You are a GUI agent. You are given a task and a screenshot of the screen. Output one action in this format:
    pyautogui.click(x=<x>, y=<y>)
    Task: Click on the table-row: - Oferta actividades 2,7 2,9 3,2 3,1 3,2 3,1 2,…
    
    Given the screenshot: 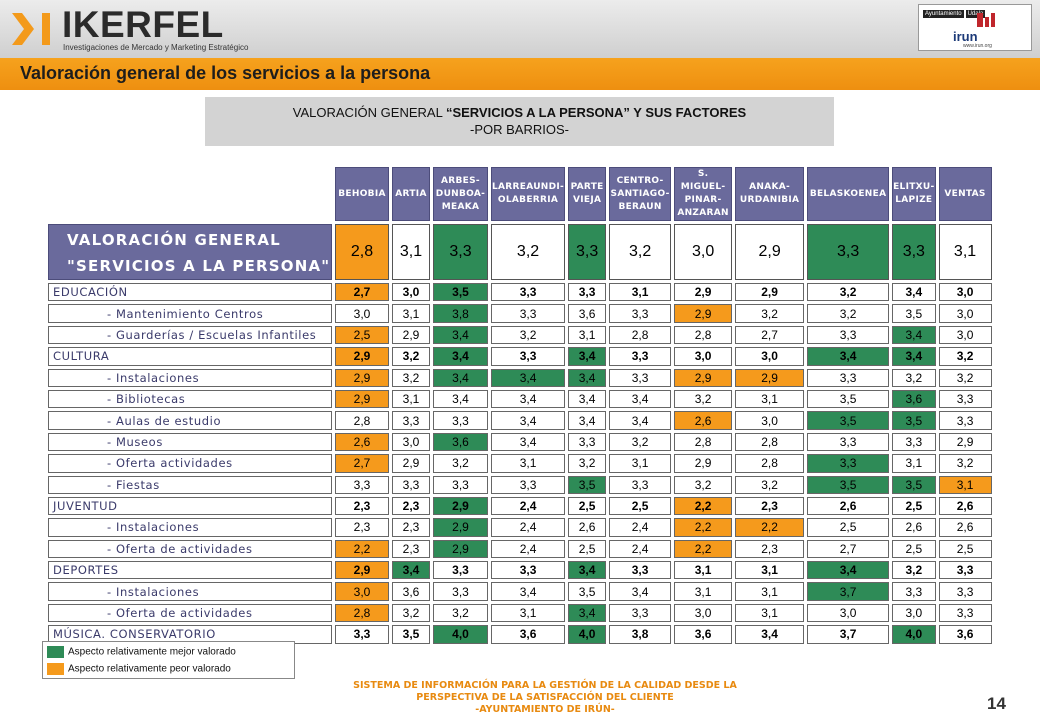 What is the action you would take?
    pyautogui.click(x=520, y=463)
    